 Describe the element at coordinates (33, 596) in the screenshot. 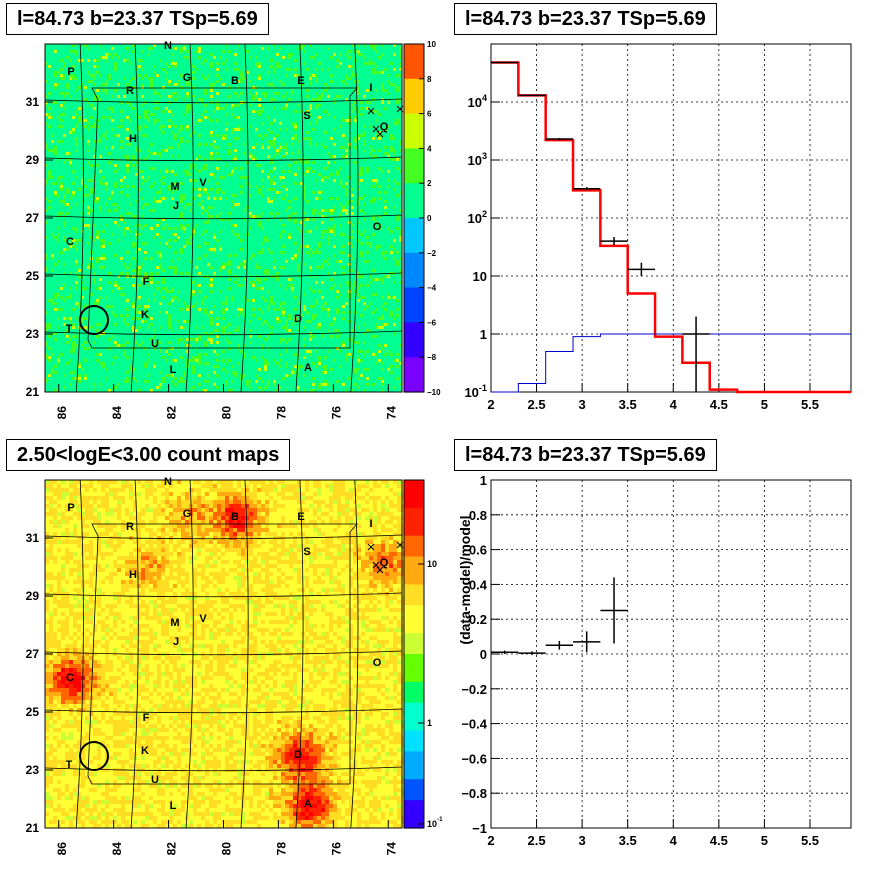

I see `y-tick-label: 29` at that location.